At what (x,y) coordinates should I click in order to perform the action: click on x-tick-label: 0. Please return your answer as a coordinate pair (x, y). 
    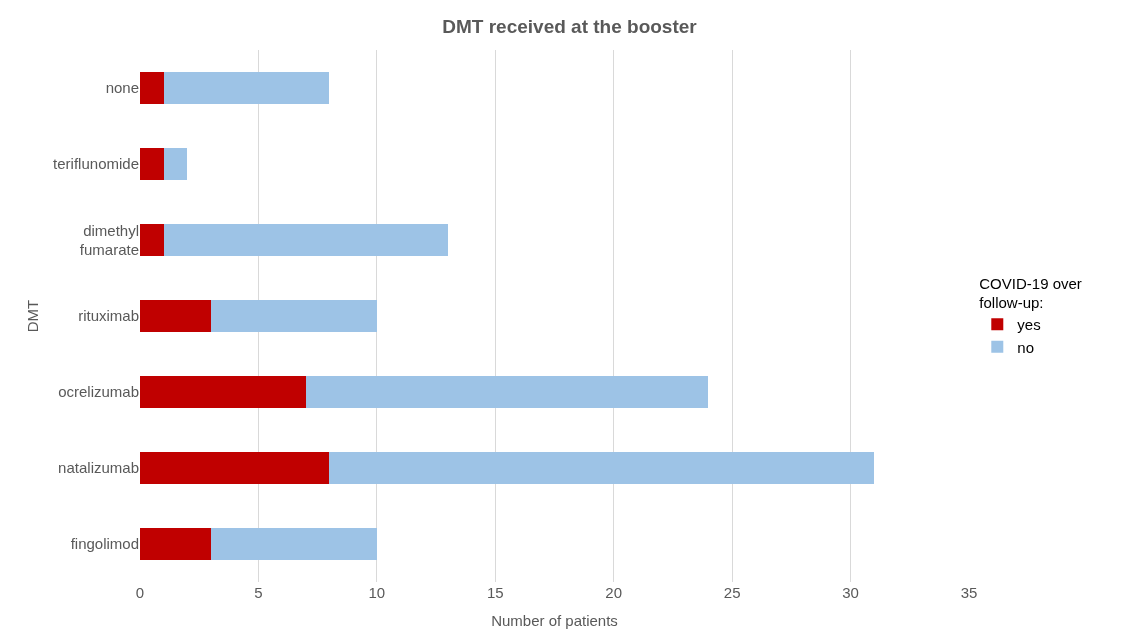
    Looking at the image, I should click on (140, 592).